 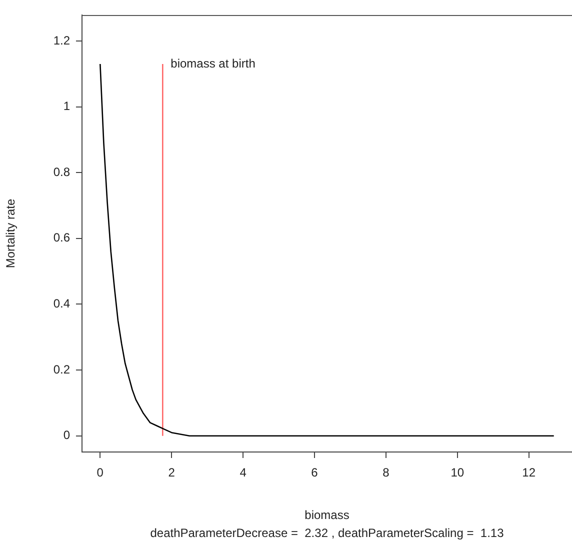 What do you see at coordinates (529, 473) in the screenshot?
I see `x-tick-label: 12` at bounding box center [529, 473].